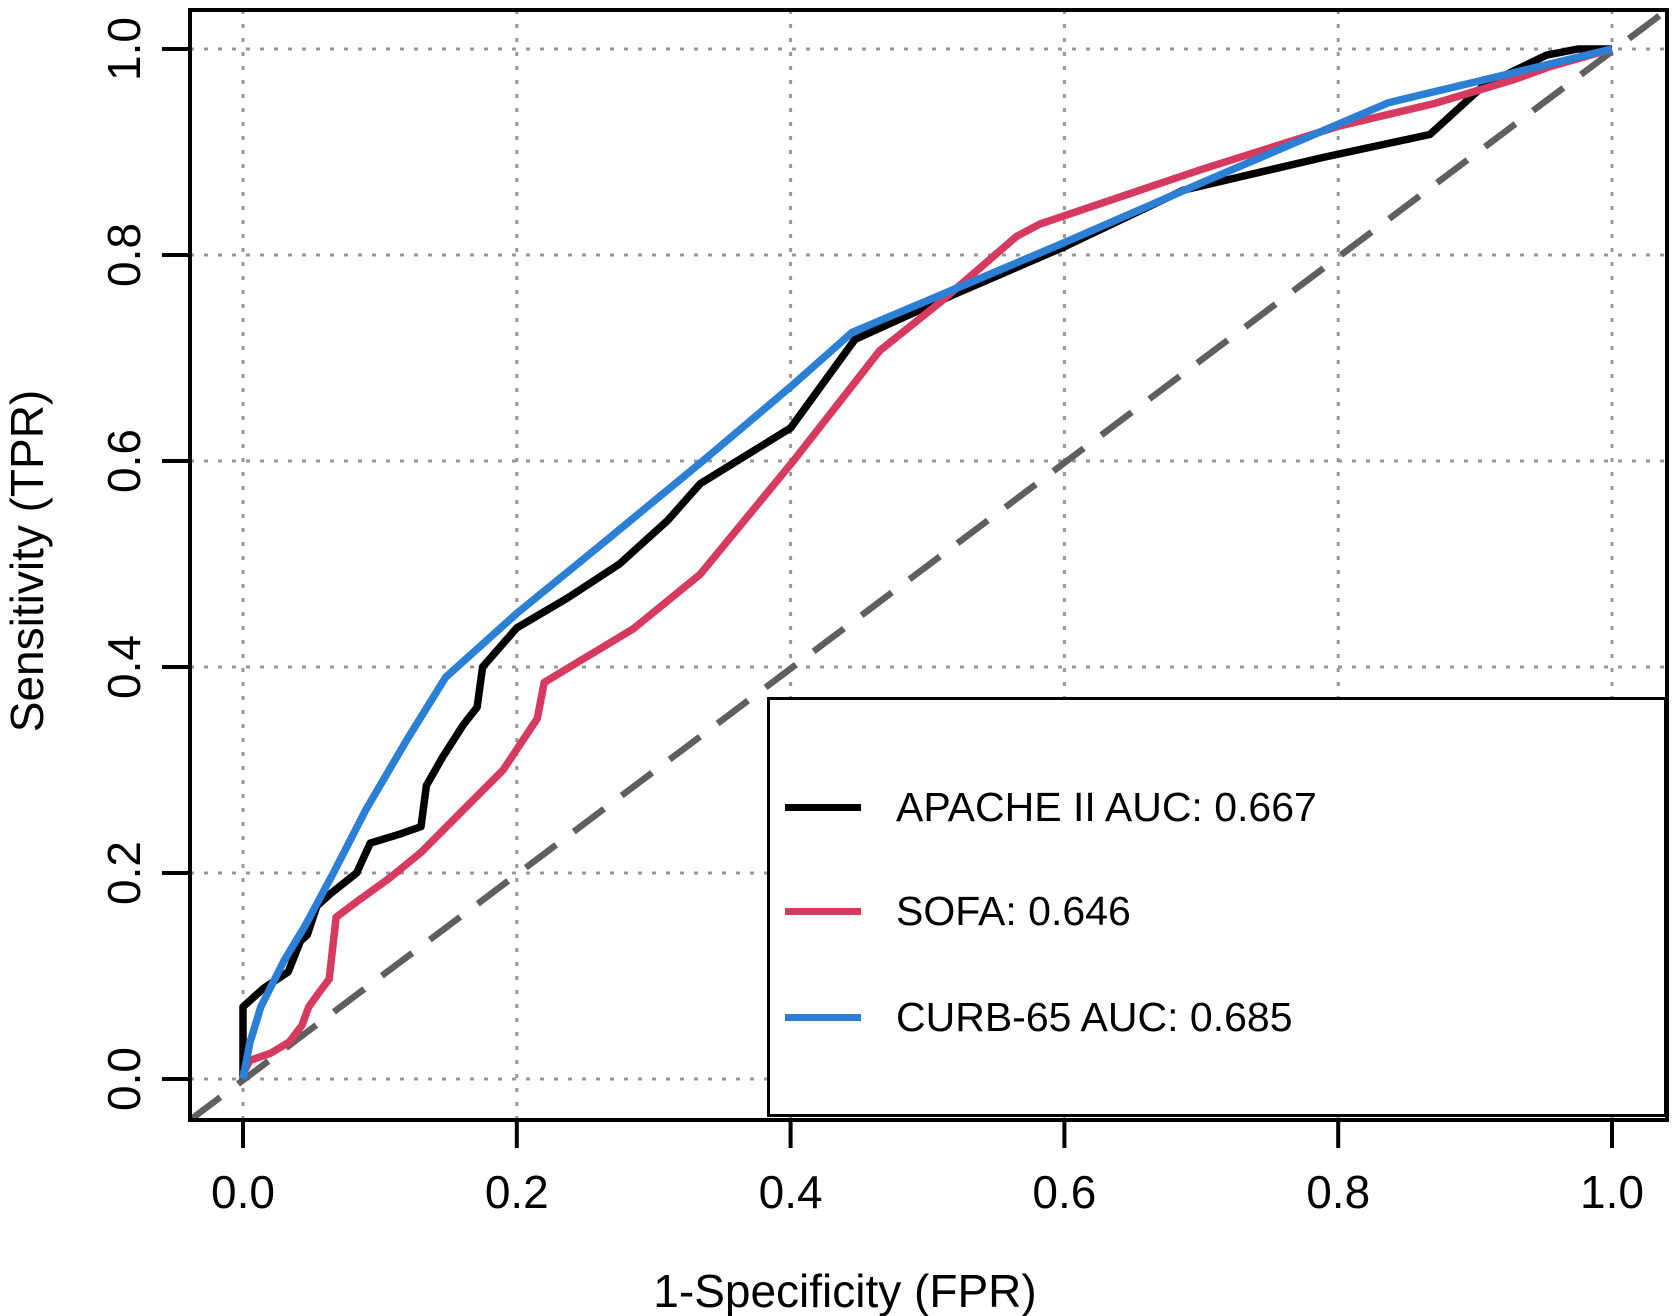  I want to click on legend-label-sofa: SOFA: 0.646, so click(1013, 910).